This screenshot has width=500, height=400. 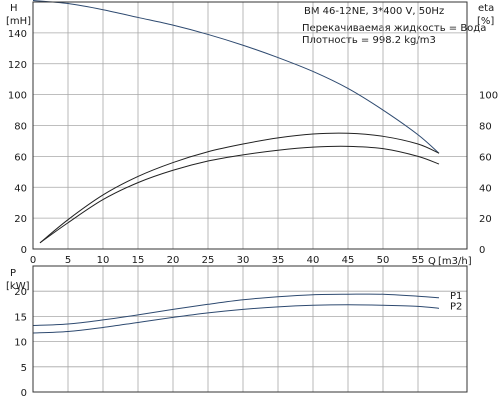 I want to click on head-tick-label: 140, so click(x=17, y=34).